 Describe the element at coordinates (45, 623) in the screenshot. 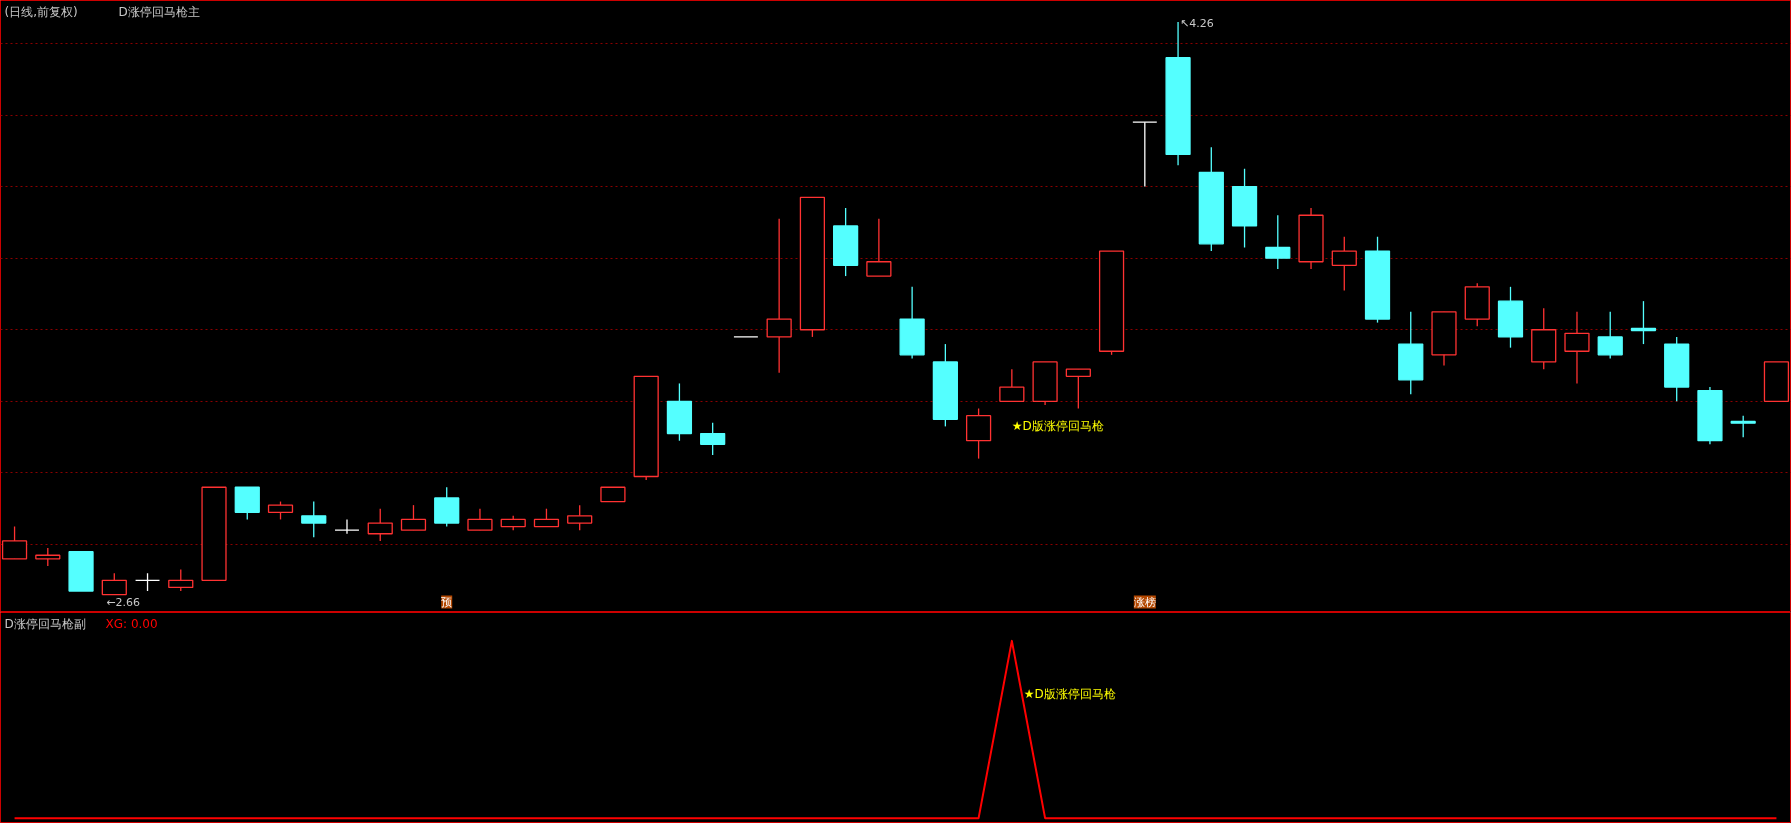

I see `chart-title: D涨停回马枪副` at that location.